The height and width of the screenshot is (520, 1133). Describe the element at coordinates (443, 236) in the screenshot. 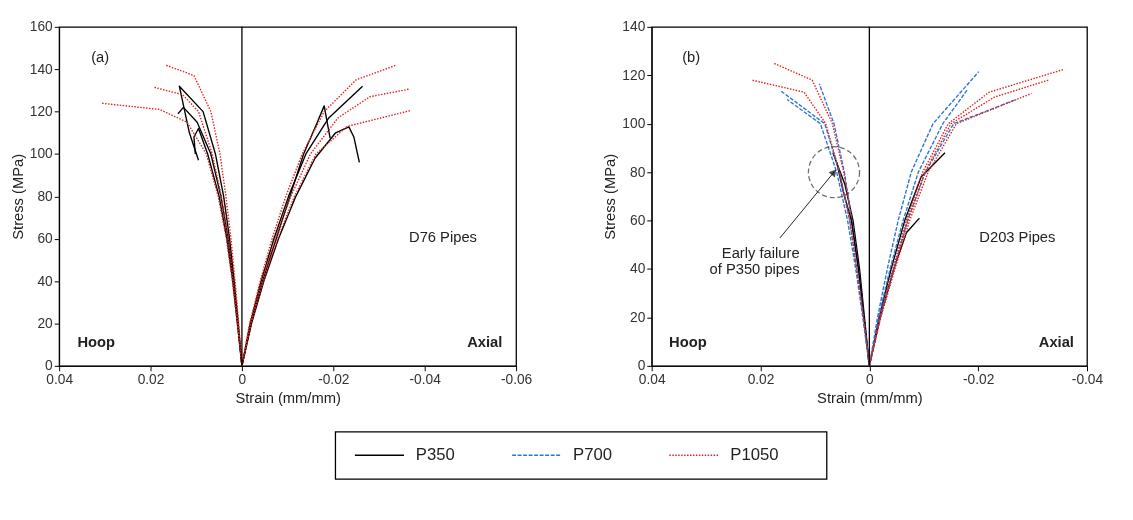

I see `annotation: D76 Pipes` at that location.